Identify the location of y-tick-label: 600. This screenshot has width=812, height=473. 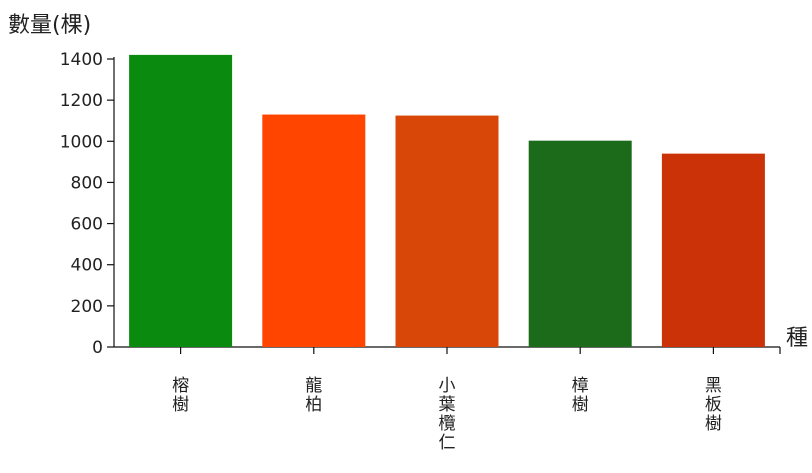
(87, 225).